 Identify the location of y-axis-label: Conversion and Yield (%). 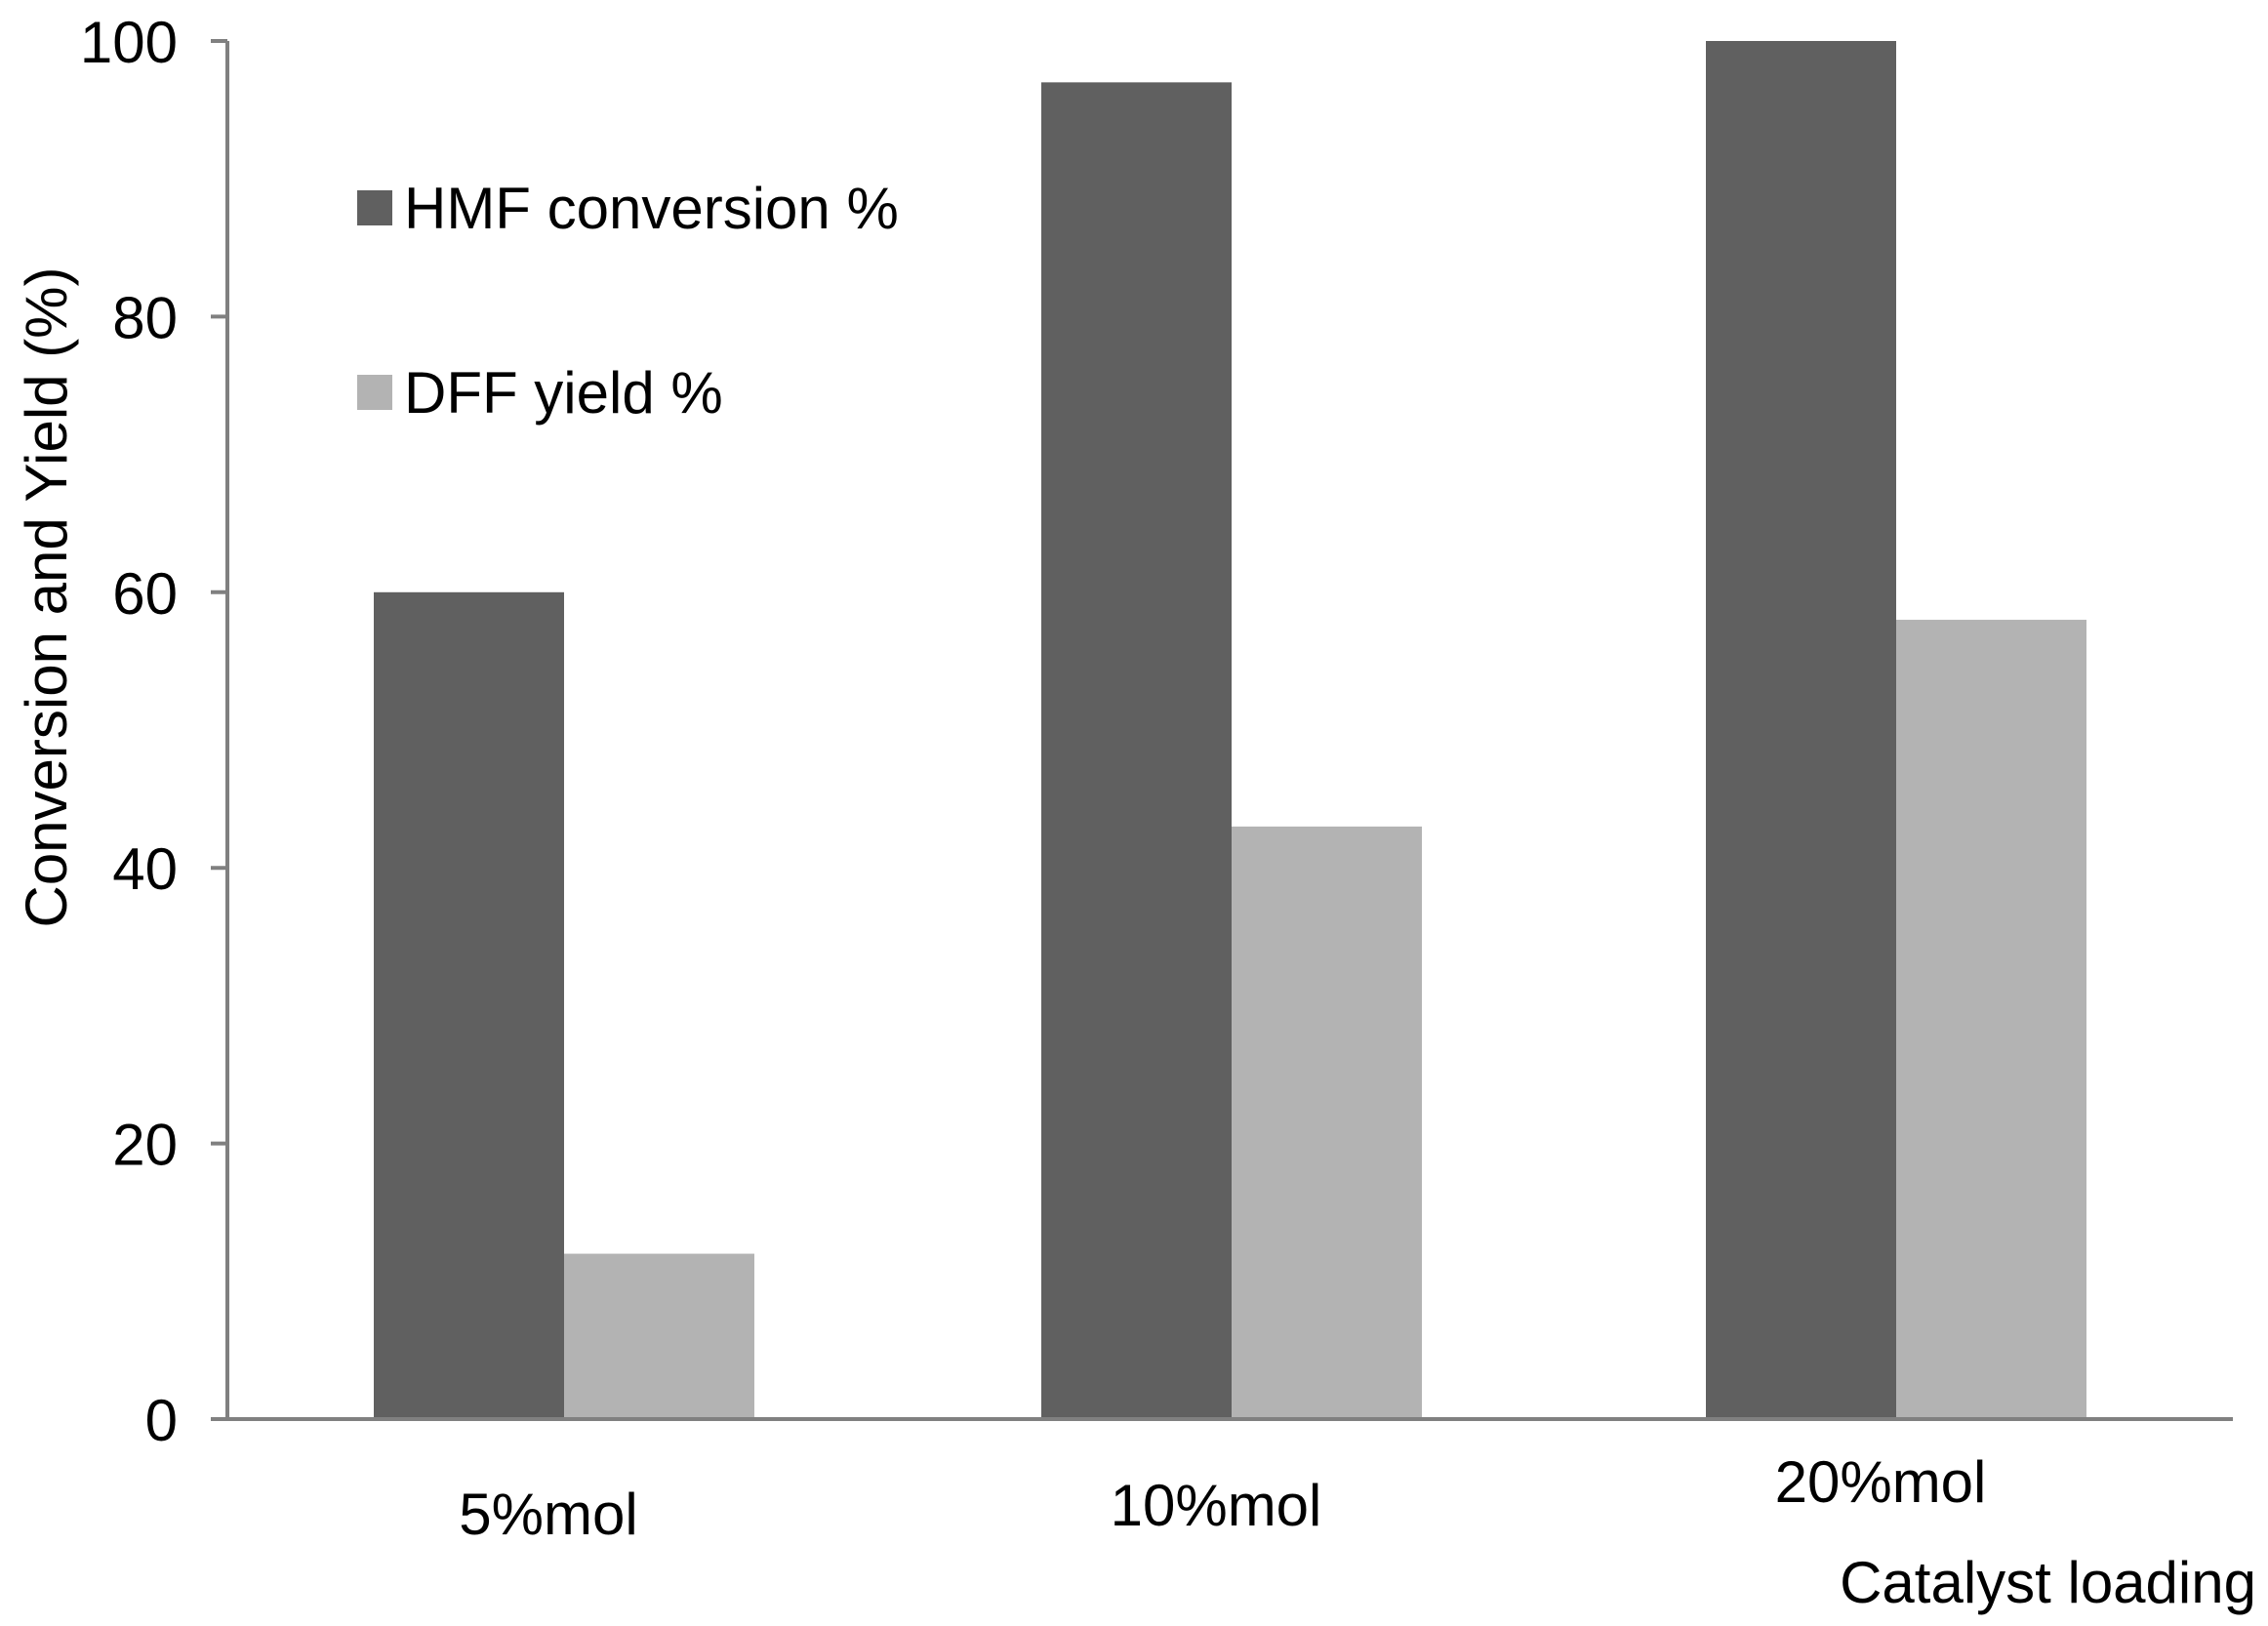
(47, 597).